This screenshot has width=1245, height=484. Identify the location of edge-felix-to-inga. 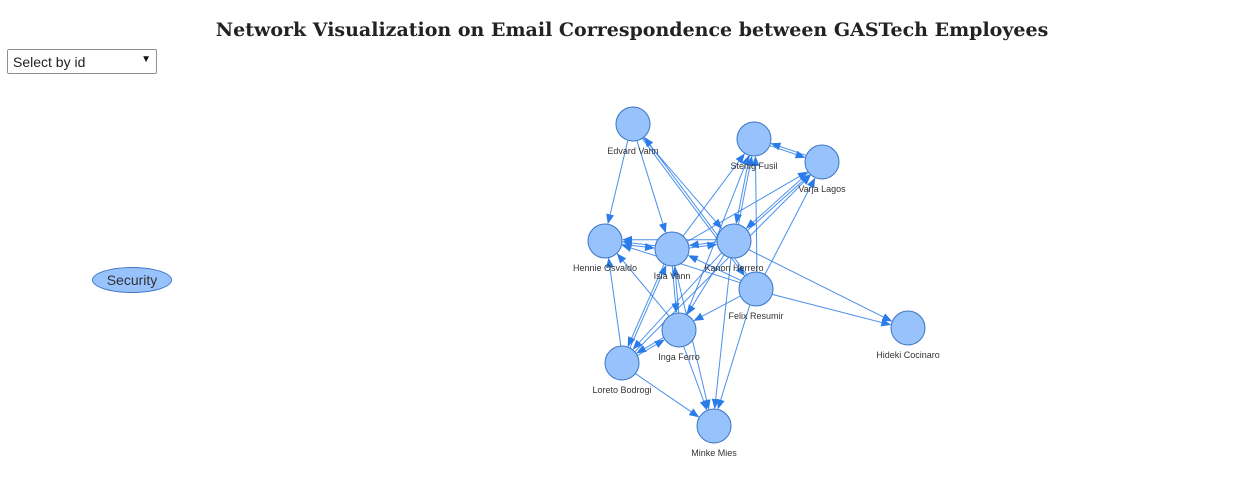
(717, 308).